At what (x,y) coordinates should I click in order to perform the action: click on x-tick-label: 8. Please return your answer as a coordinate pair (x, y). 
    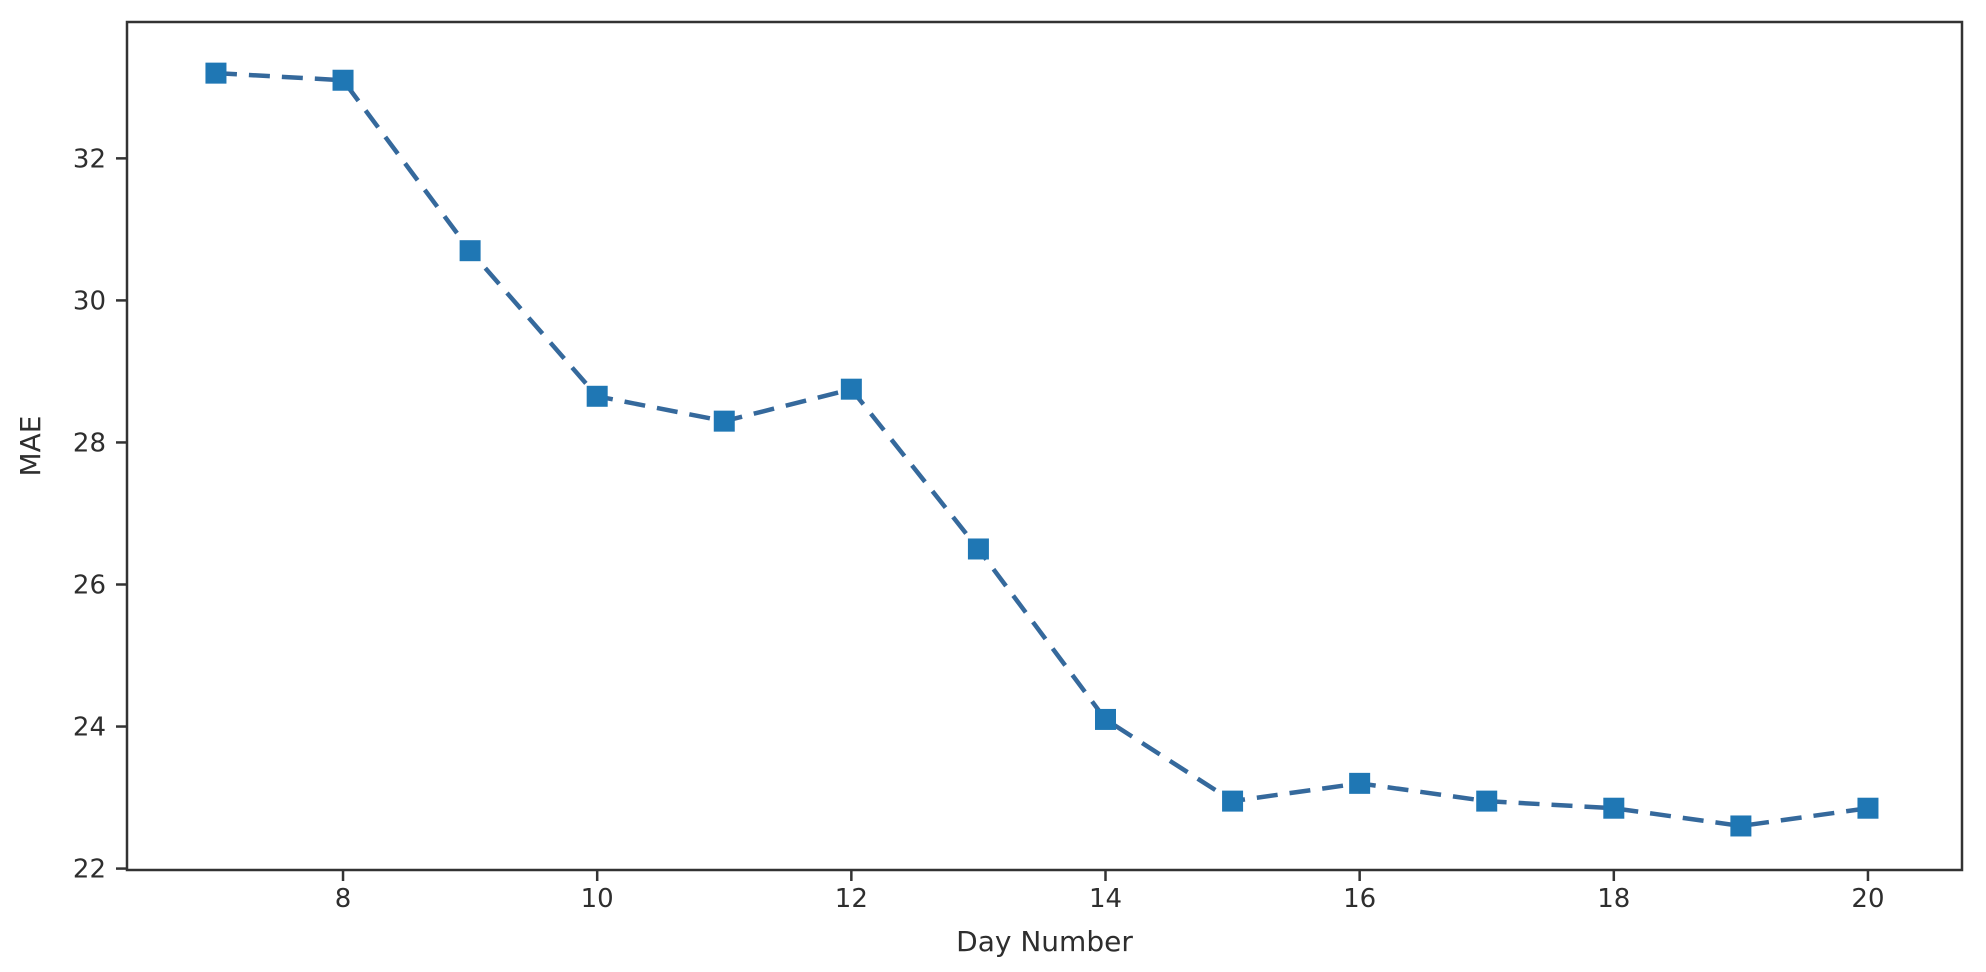
    Looking at the image, I should click on (343, 899).